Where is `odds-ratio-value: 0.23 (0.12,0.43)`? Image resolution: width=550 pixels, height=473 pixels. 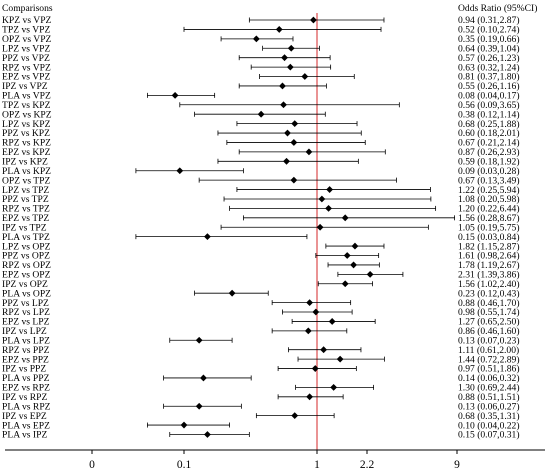 odds-ratio-value: 0.23 (0.12,0.43) is located at coordinates (489, 293).